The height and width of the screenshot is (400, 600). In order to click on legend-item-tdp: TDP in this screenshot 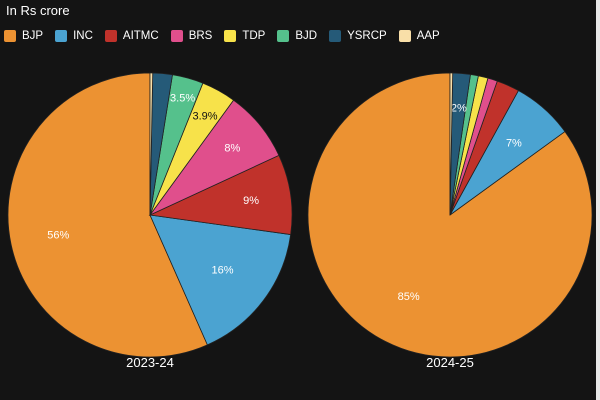, I will do `click(244, 36)`.